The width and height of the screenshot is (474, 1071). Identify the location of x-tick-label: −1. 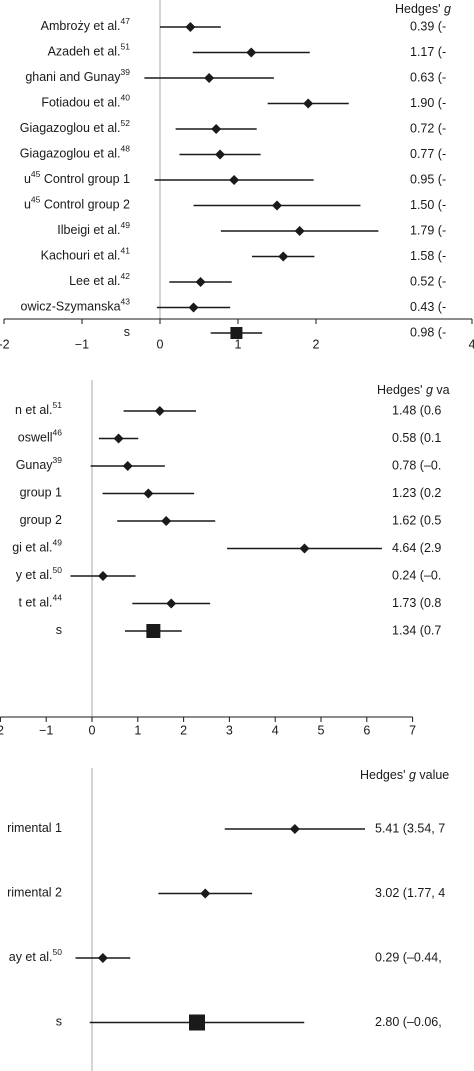
(82, 344).